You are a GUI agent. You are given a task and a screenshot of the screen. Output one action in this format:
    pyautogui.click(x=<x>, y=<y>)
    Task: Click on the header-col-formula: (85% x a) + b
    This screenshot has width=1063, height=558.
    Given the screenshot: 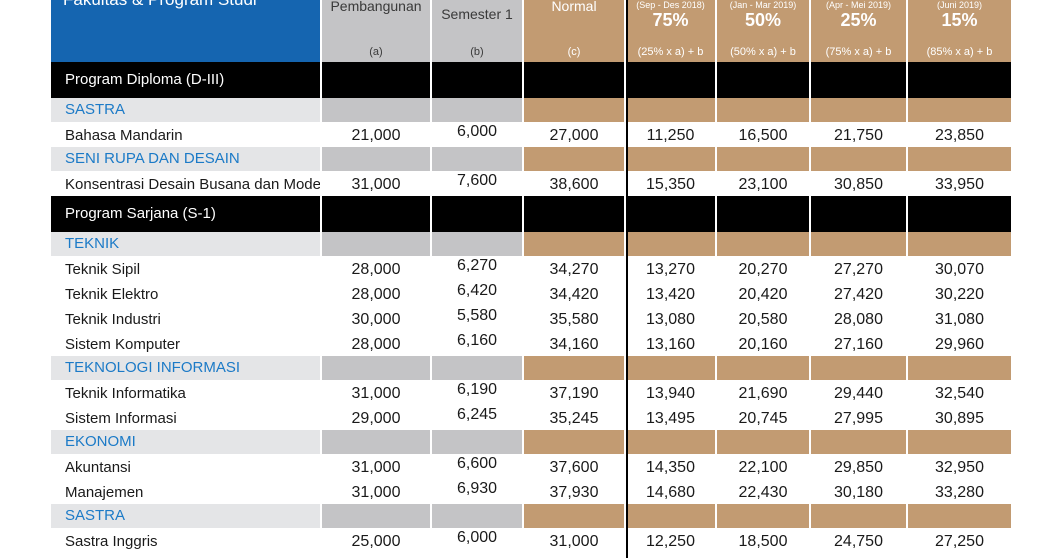 What is the action you would take?
    pyautogui.click(x=959, y=52)
    